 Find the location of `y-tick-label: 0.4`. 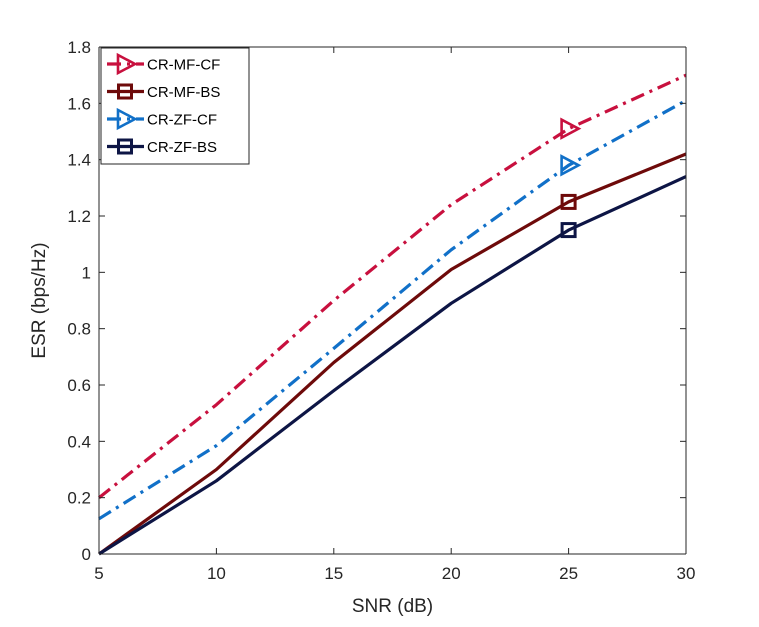

y-tick-label: 0.4 is located at coordinates (79, 441).